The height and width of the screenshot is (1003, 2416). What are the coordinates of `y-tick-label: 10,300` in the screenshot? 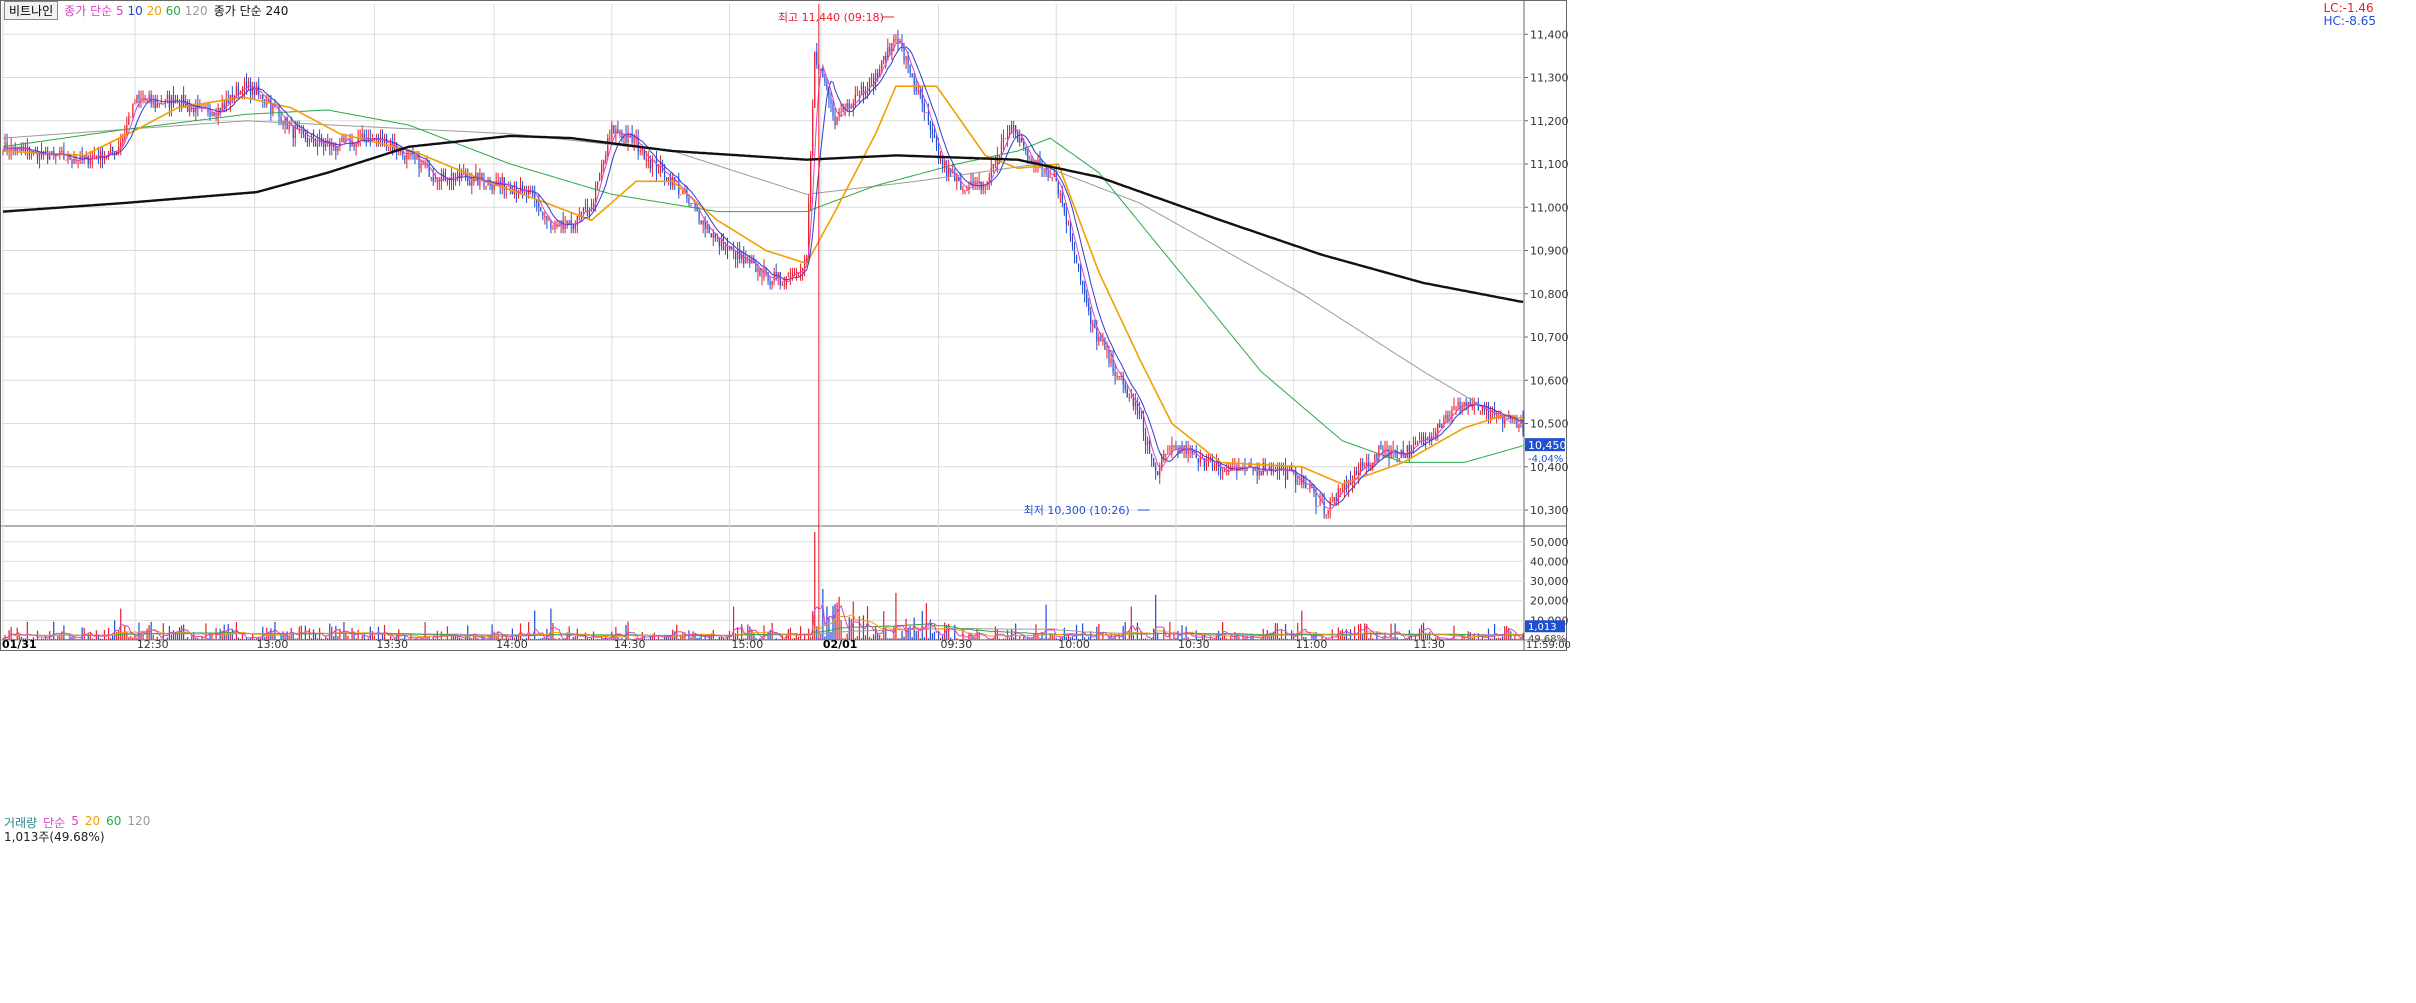 It's located at (1549, 510).